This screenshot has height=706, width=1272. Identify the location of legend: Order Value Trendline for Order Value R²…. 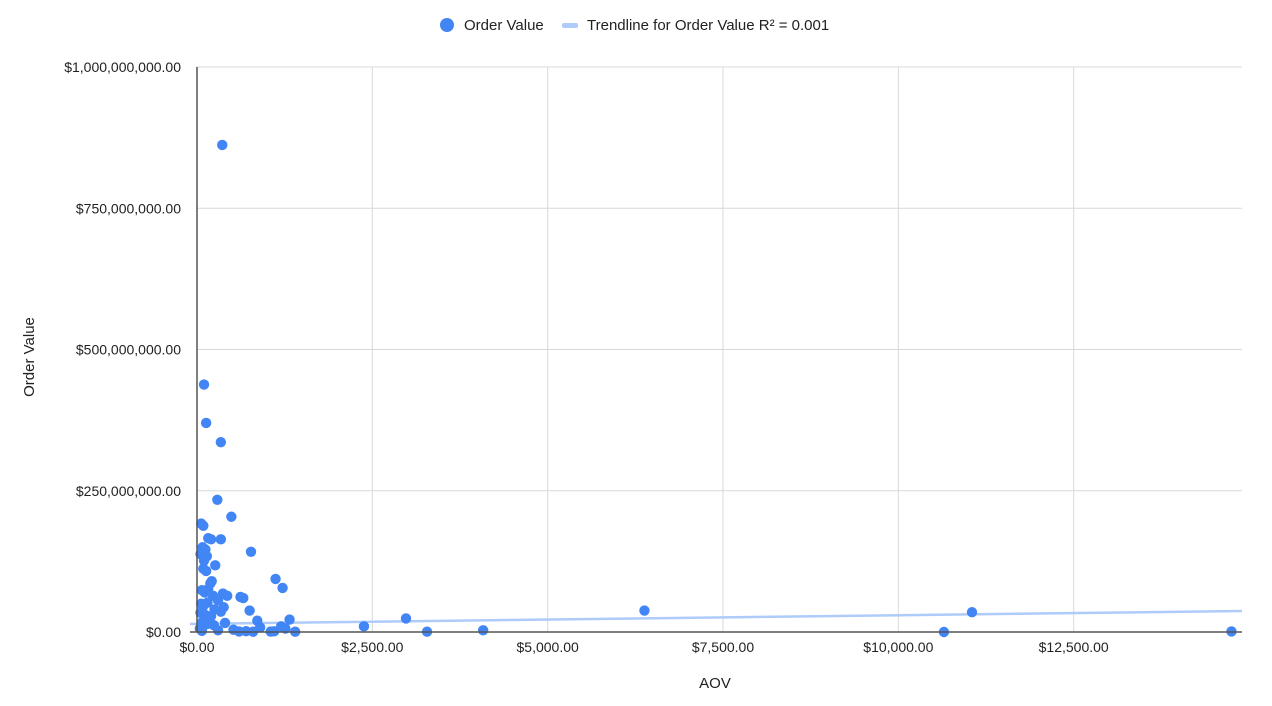
(634, 25).